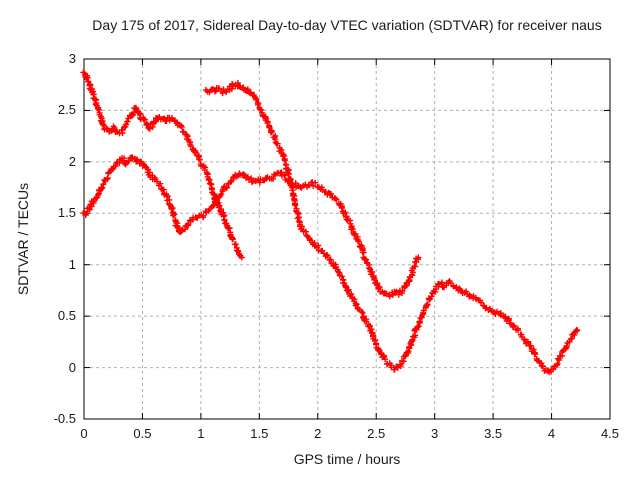  Describe the element at coordinates (72, 161) in the screenshot. I see `y-tick-label: 2` at that location.